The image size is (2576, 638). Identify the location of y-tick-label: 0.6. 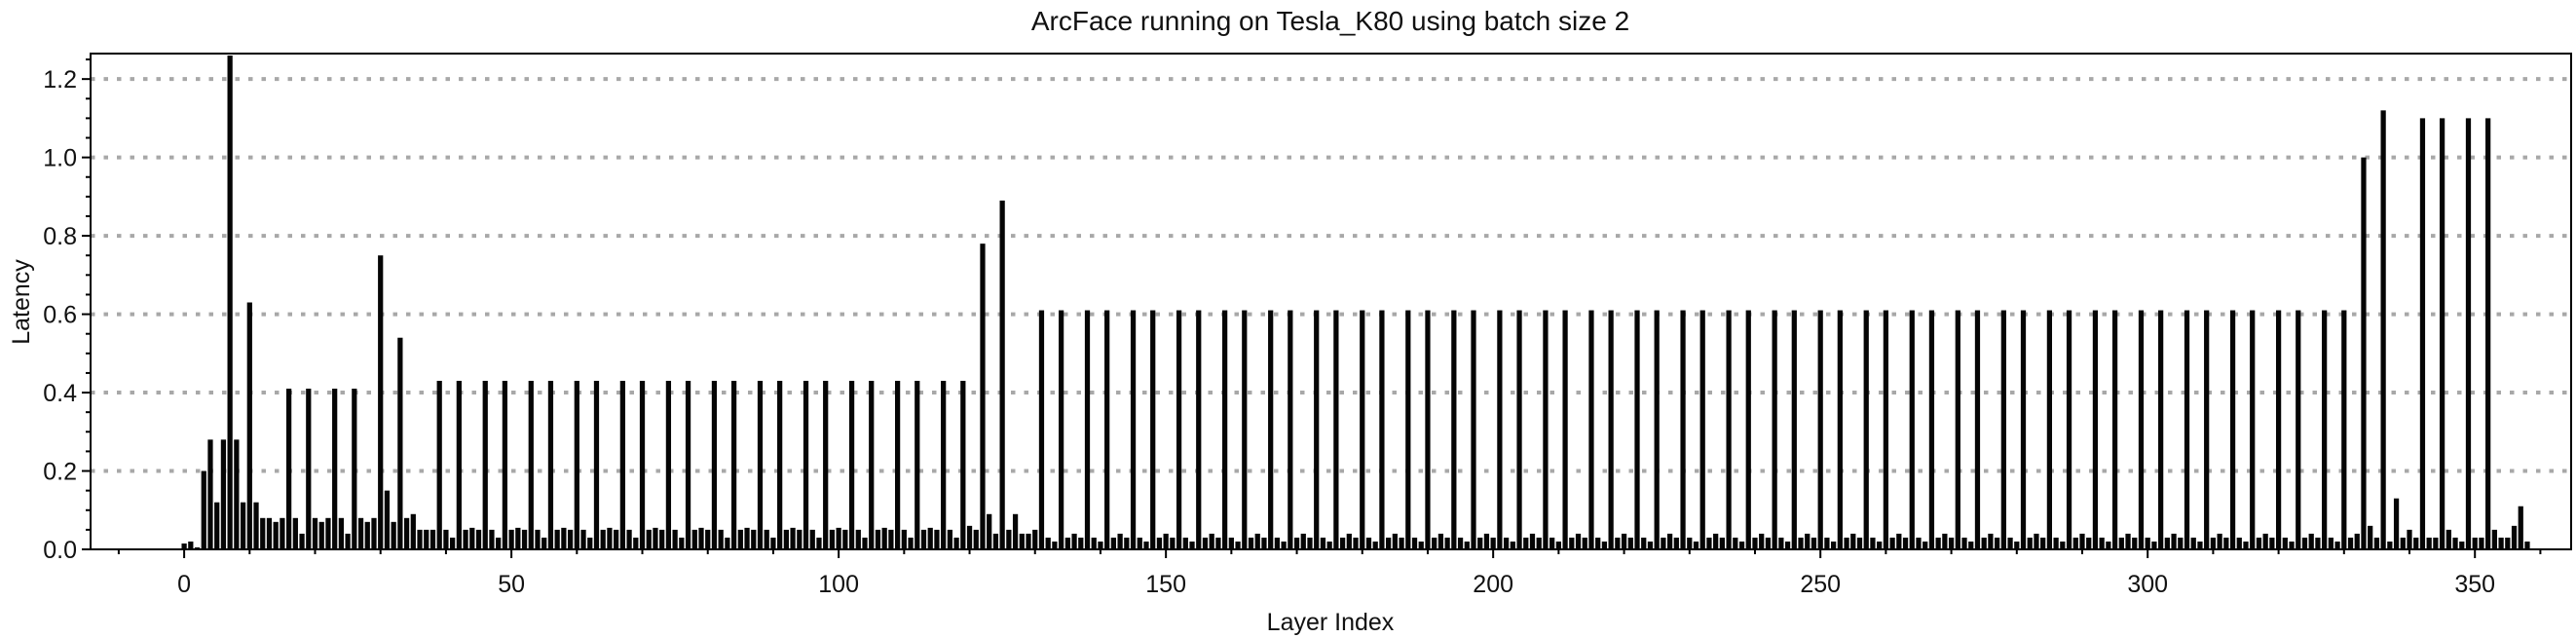
(60, 316).